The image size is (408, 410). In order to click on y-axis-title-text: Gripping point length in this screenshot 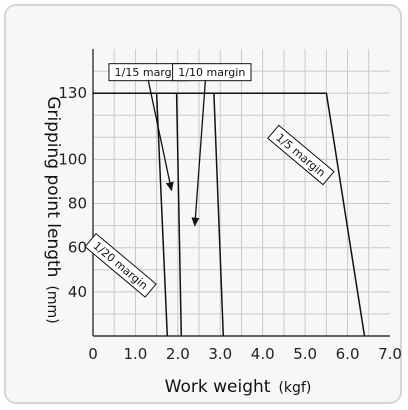, I will do `click(53, 186)`.